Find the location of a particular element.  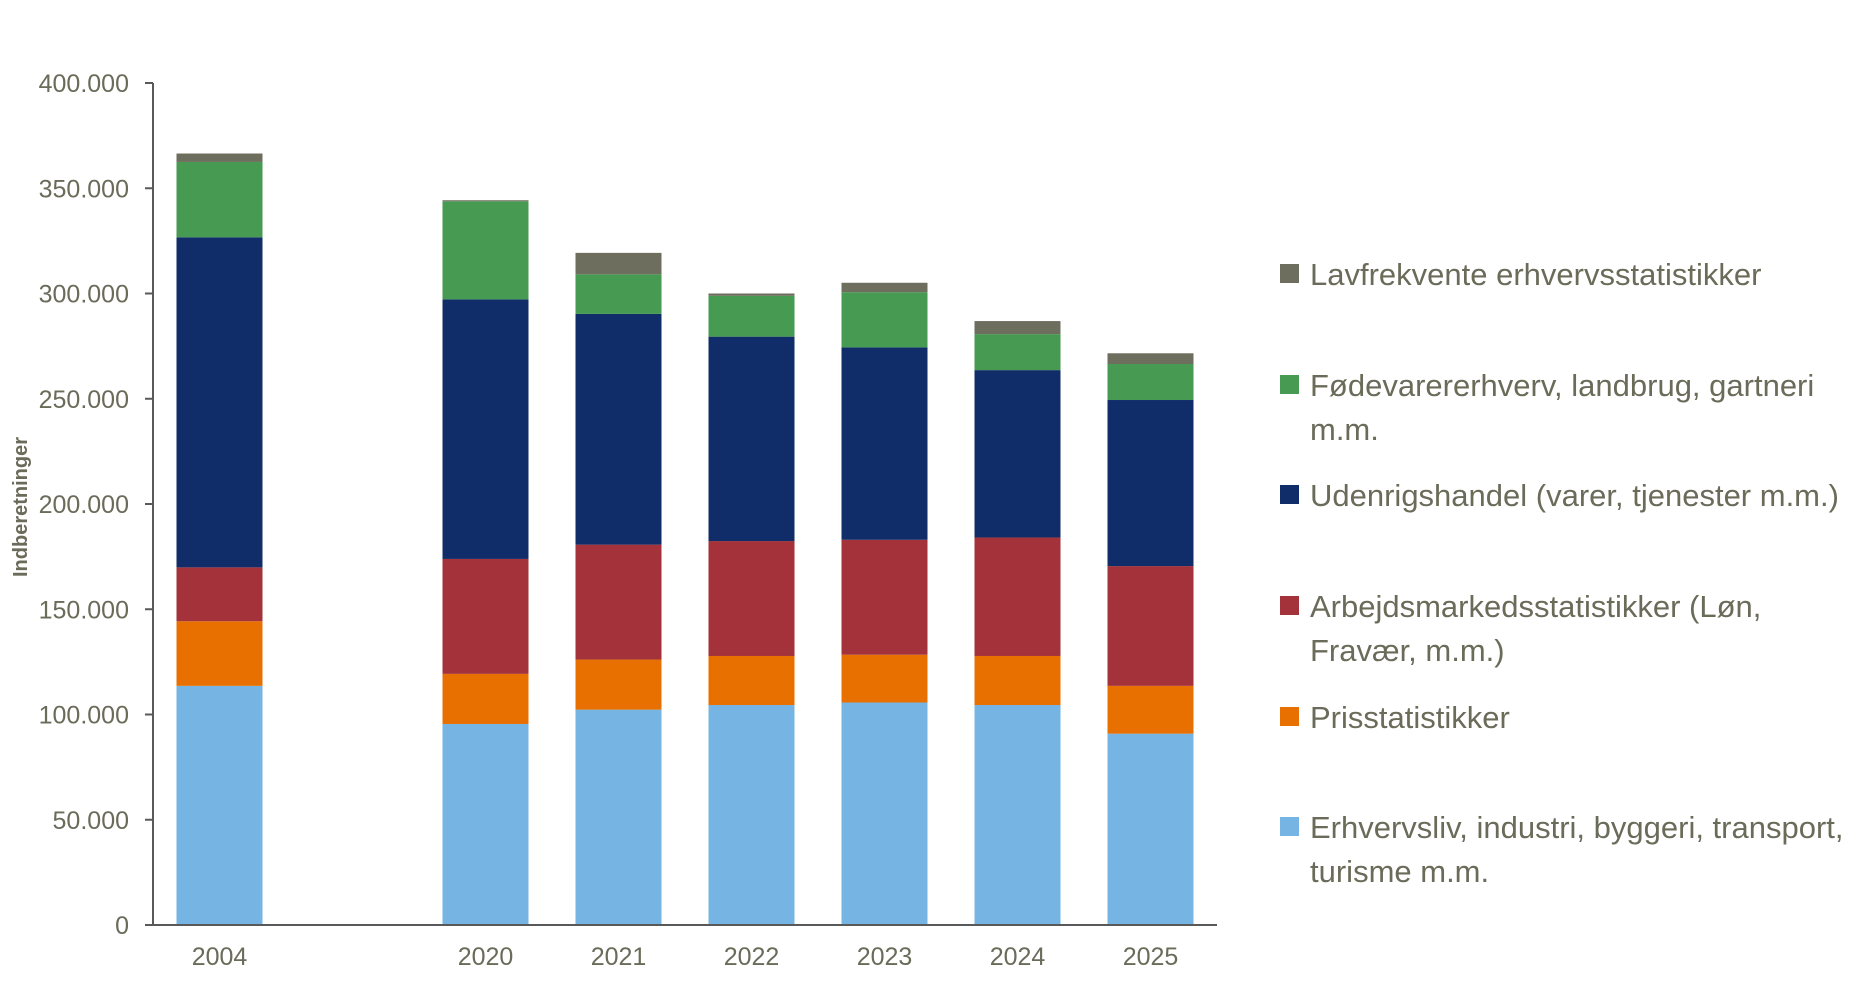

y-axis-title: Indberetninger is located at coordinates (21, 507).